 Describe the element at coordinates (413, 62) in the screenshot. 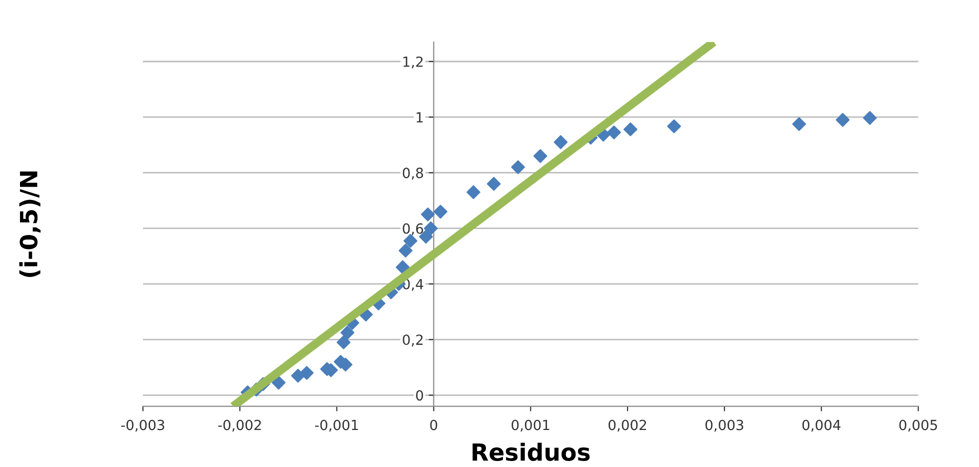

I see `y-tick-label: 1,2` at that location.